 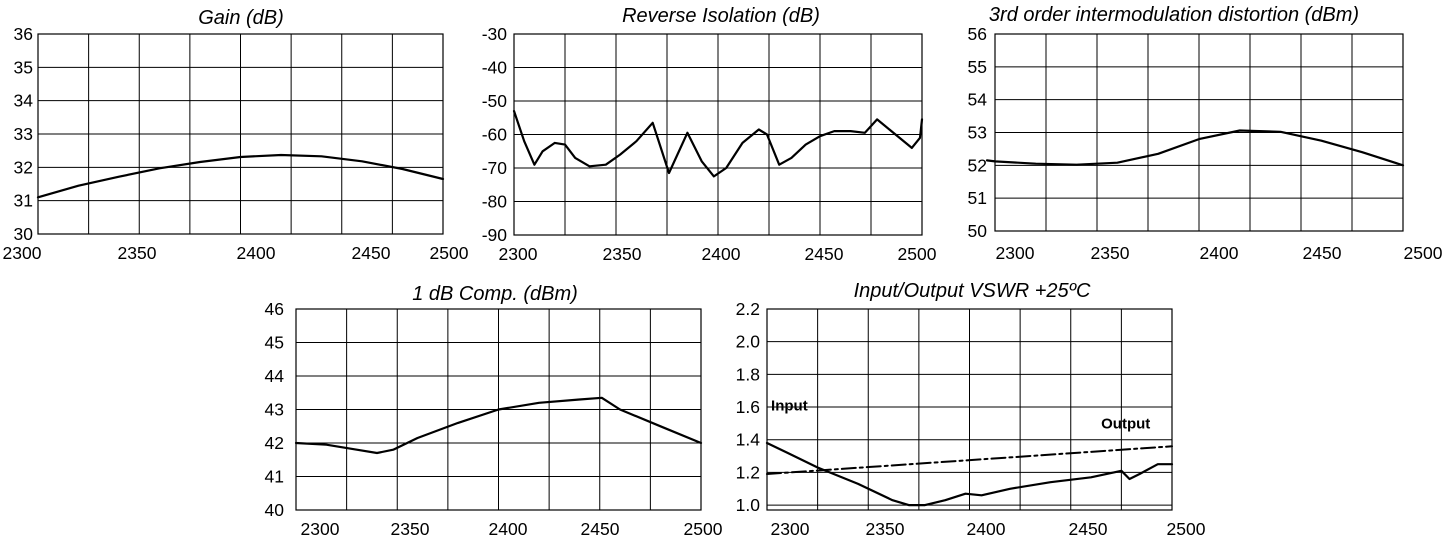 What do you see at coordinates (978, 231) in the screenshot?
I see `y-tick-label: 50` at bounding box center [978, 231].